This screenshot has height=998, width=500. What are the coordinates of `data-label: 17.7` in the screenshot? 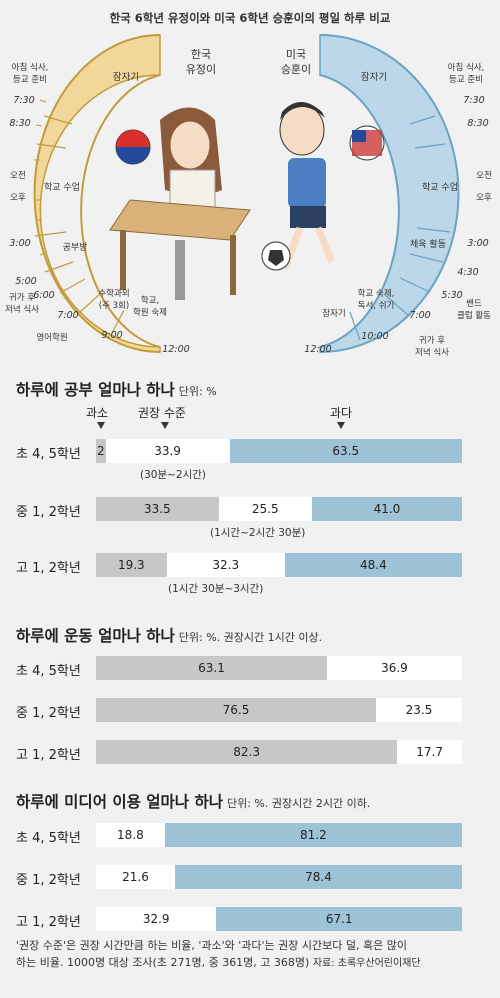 It's located at (429, 752).